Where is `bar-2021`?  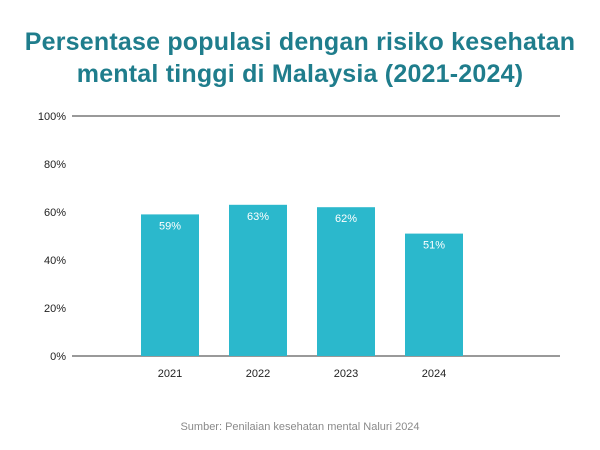
bar-2021 is located at coordinates (170, 285).